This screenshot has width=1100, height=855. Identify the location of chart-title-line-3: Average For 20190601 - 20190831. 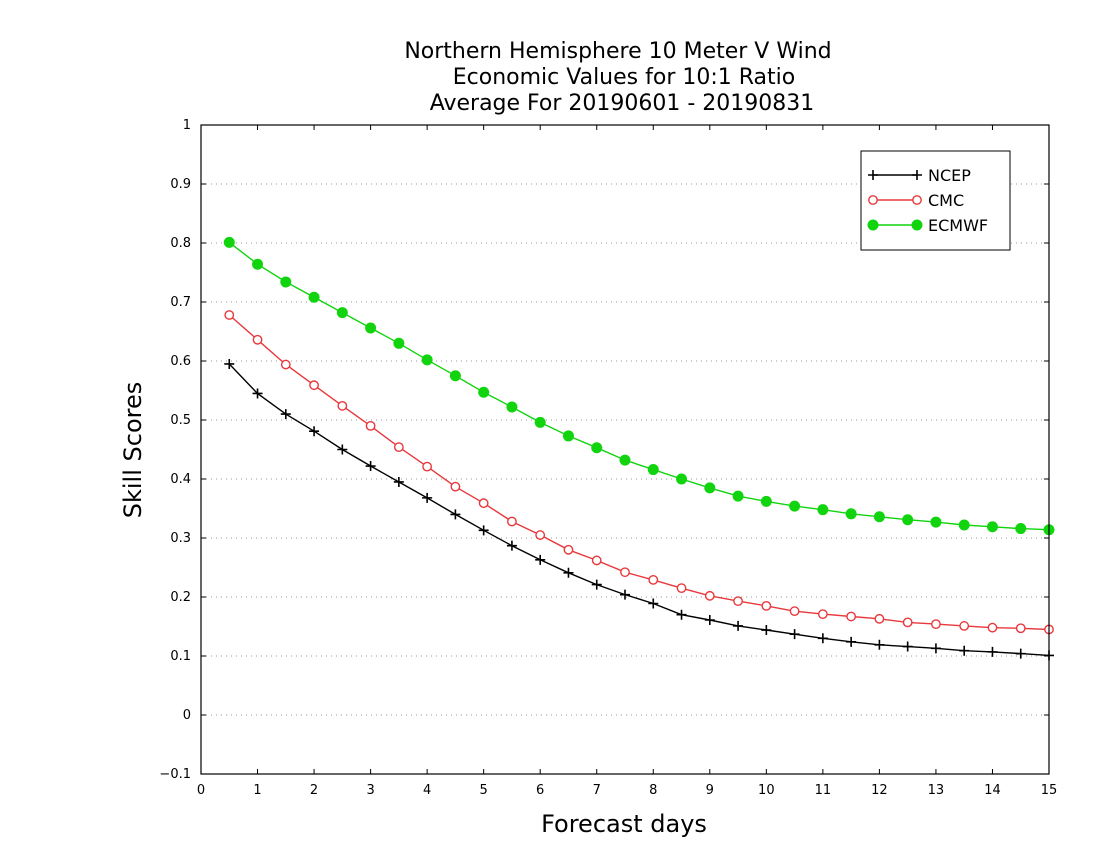
(622, 103).